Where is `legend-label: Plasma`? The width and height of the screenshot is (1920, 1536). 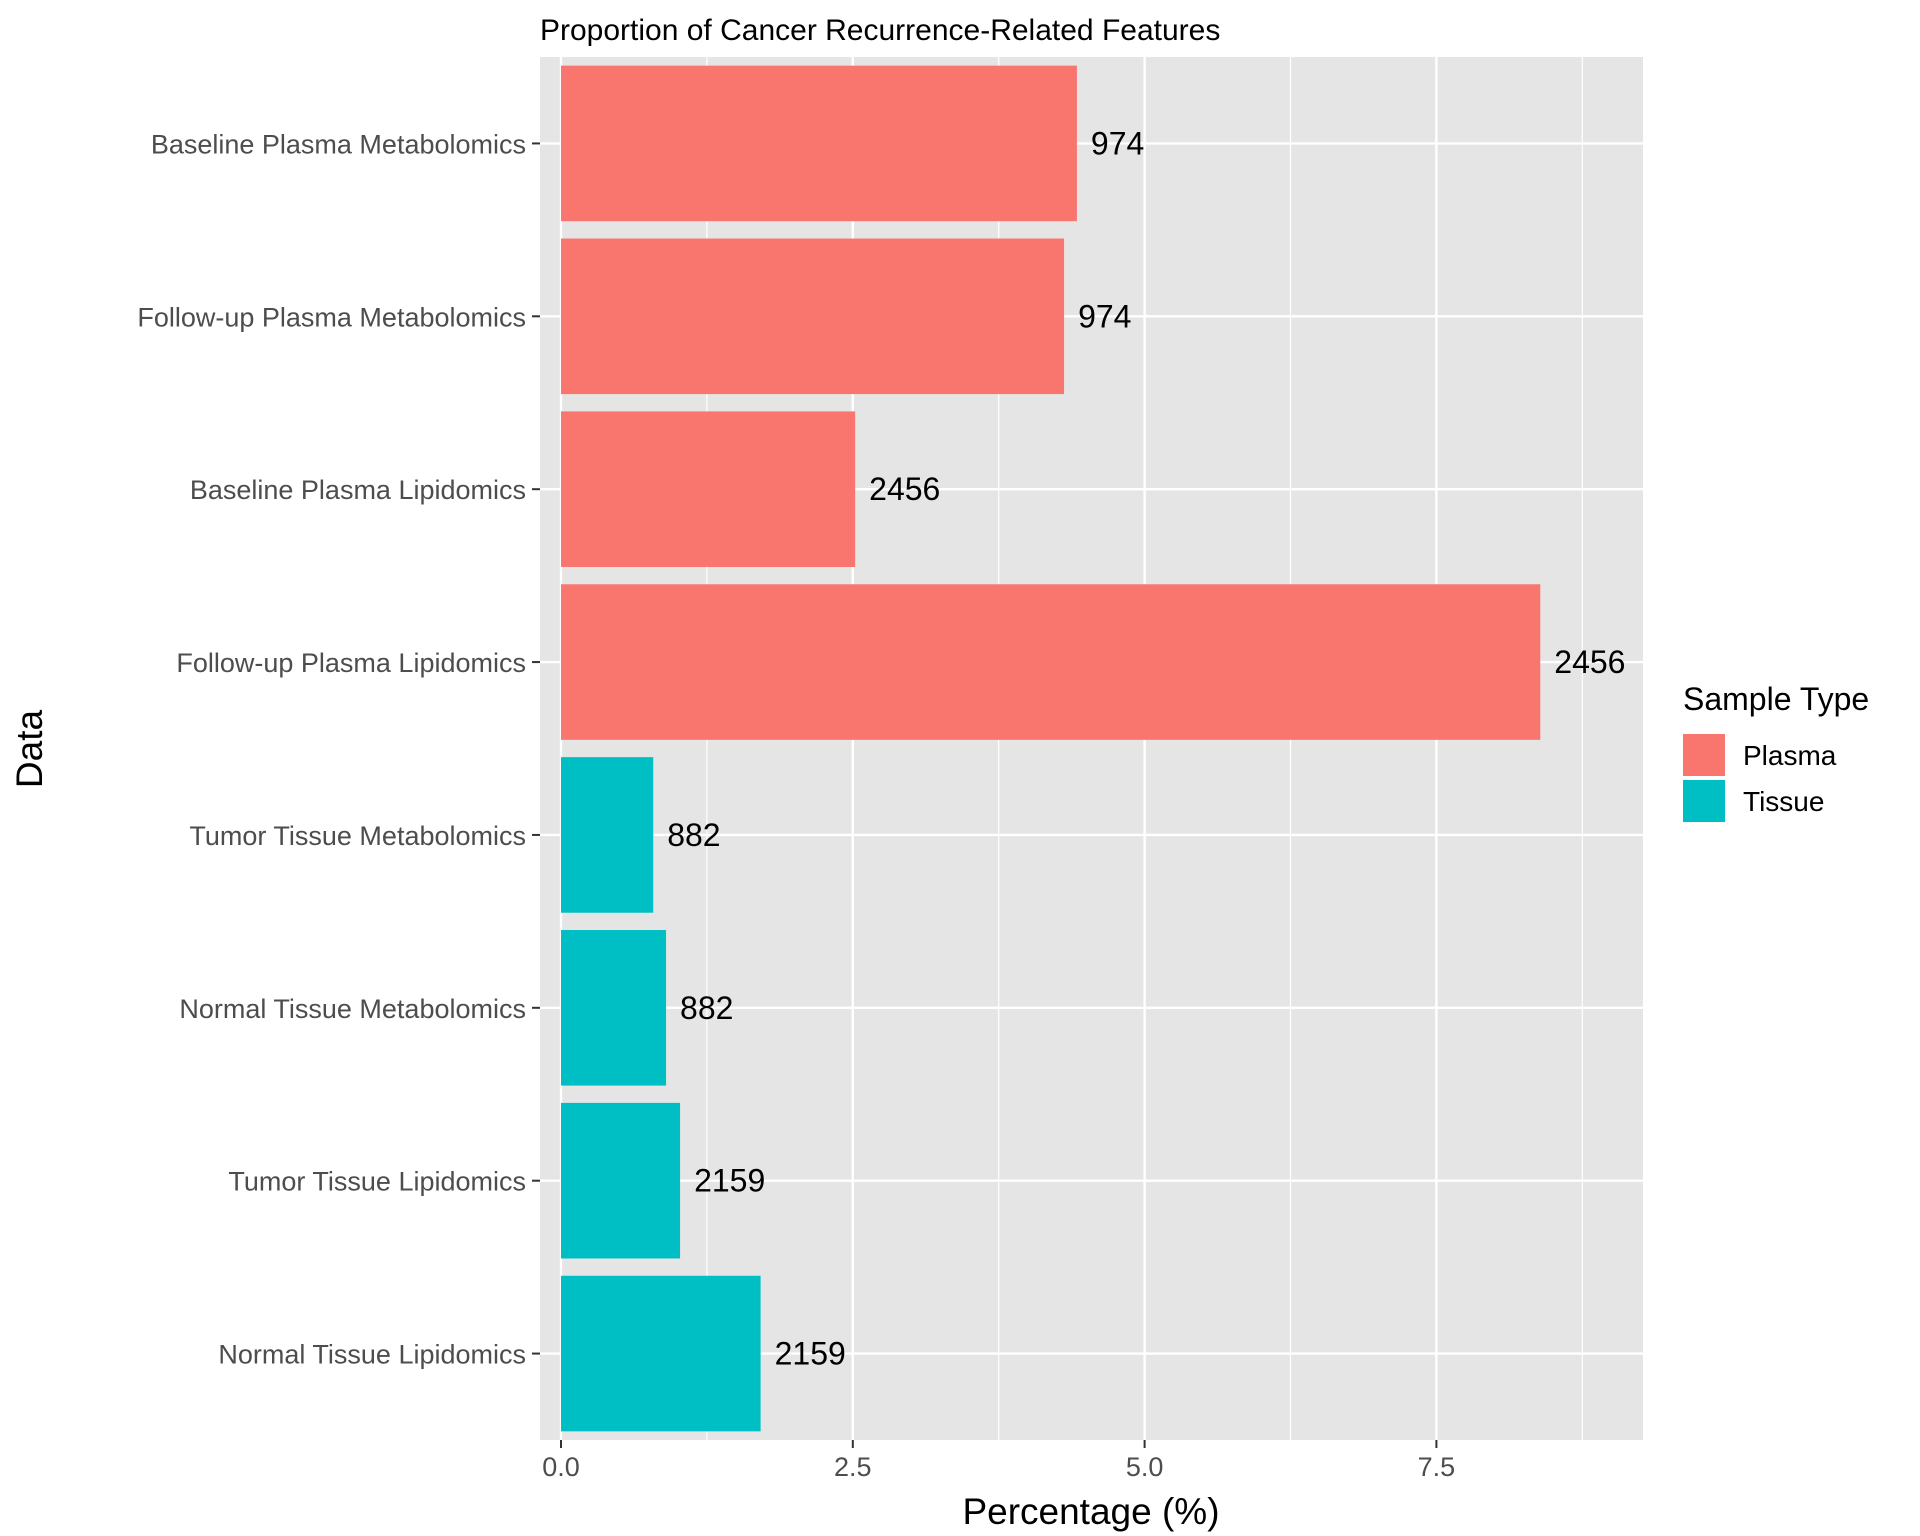
legend-label: Plasma is located at coordinates (1790, 755).